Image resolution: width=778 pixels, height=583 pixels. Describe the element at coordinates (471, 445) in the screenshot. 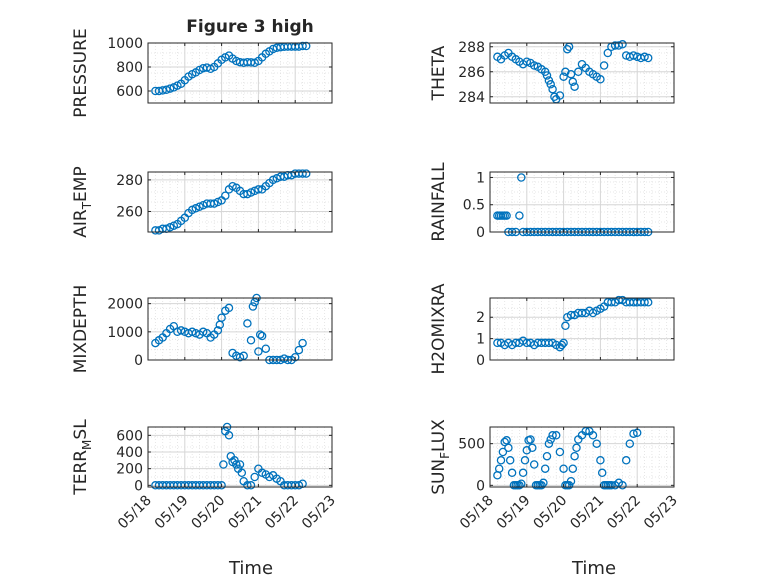

I see `y-tick-label: 500` at that location.